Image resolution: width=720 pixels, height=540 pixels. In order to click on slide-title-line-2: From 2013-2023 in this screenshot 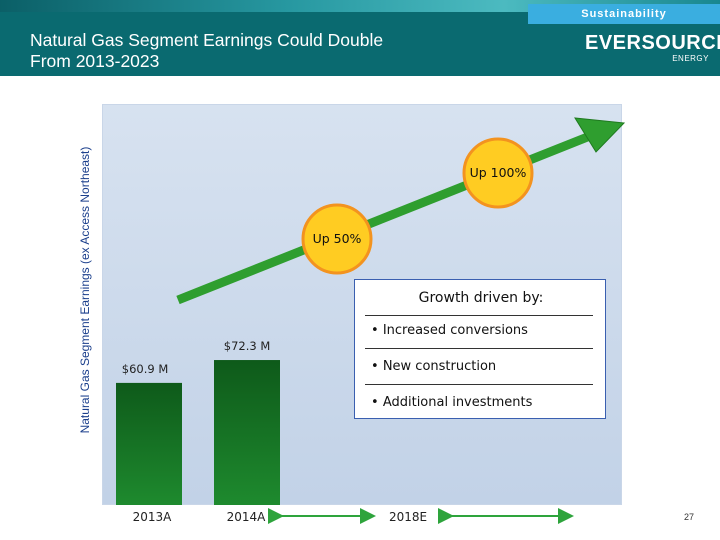, I will do `click(95, 61)`.